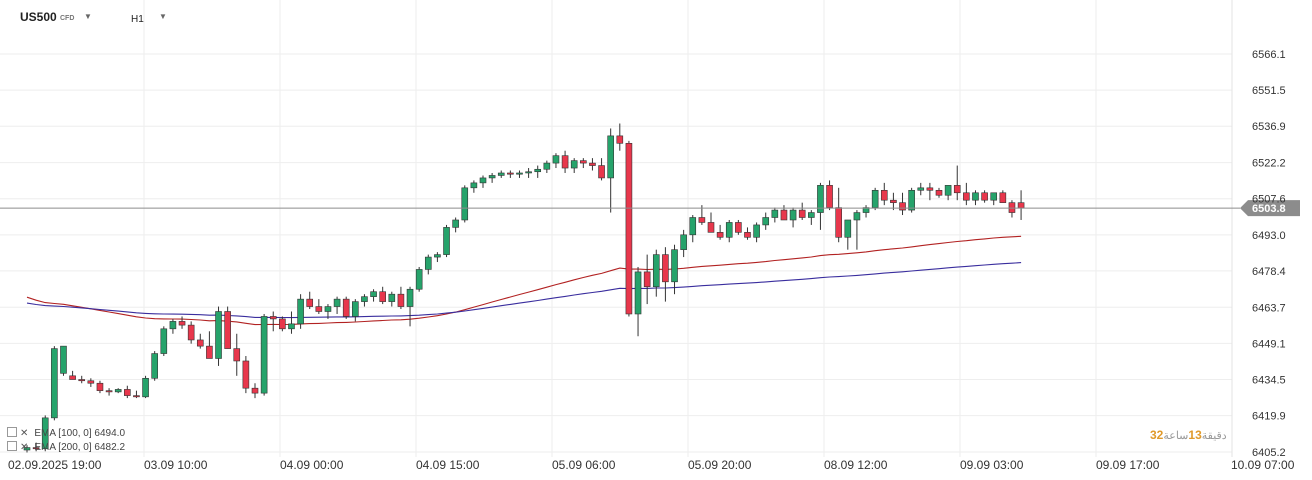 The image size is (1312, 480). I want to click on y-tick-label: 6478.4, so click(1269, 272).